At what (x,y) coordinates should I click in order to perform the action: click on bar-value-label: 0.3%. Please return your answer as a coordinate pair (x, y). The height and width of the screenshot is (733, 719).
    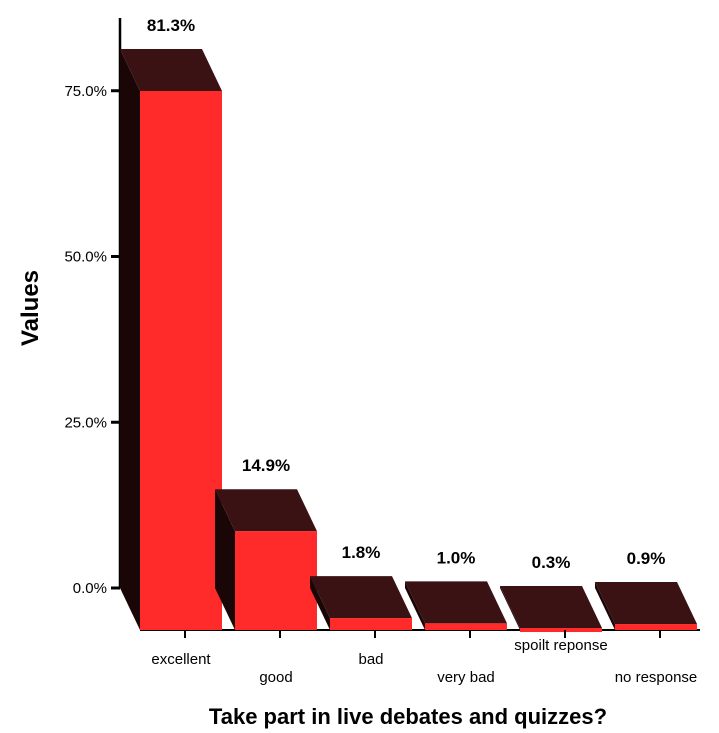
    Looking at the image, I should click on (551, 562).